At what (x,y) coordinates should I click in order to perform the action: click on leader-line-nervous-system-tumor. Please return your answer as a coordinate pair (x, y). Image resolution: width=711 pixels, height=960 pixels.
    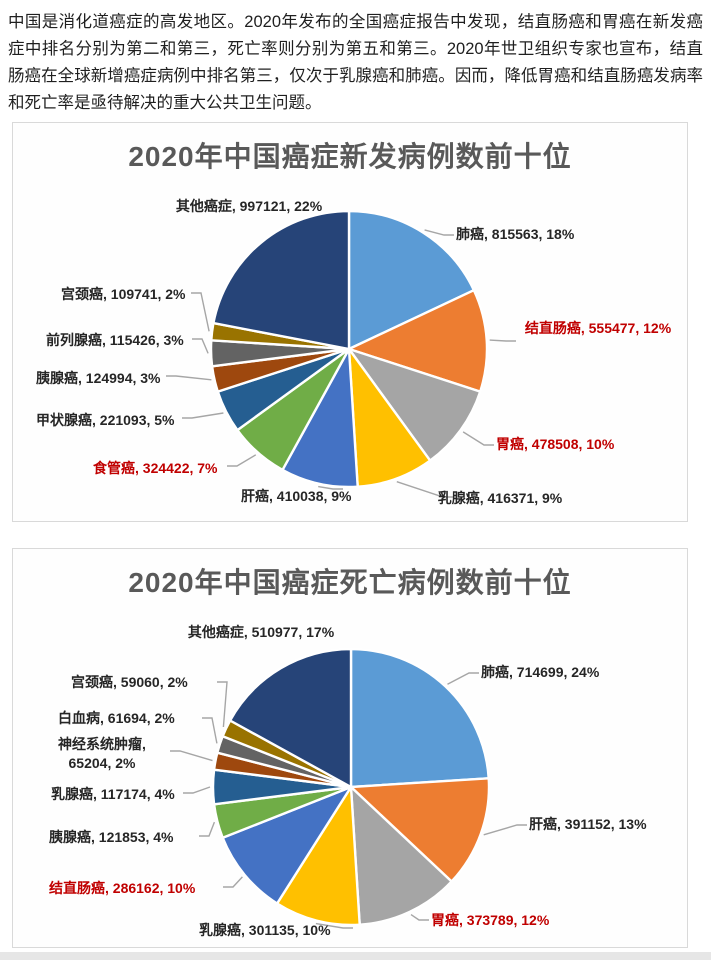
    Looking at the image, I should click on (191, 756).